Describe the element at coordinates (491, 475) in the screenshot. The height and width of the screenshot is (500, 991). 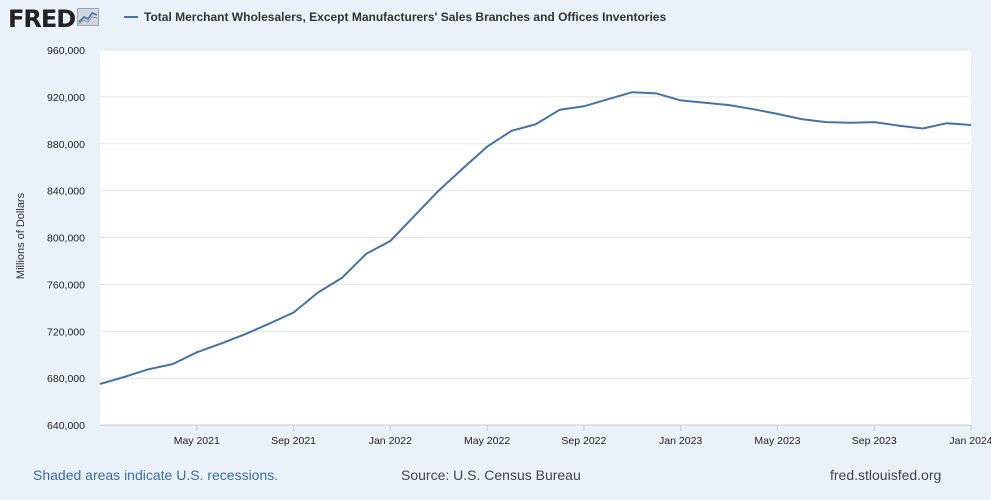
I see `source-text: Source: U.S. Census Bureau` at that location.